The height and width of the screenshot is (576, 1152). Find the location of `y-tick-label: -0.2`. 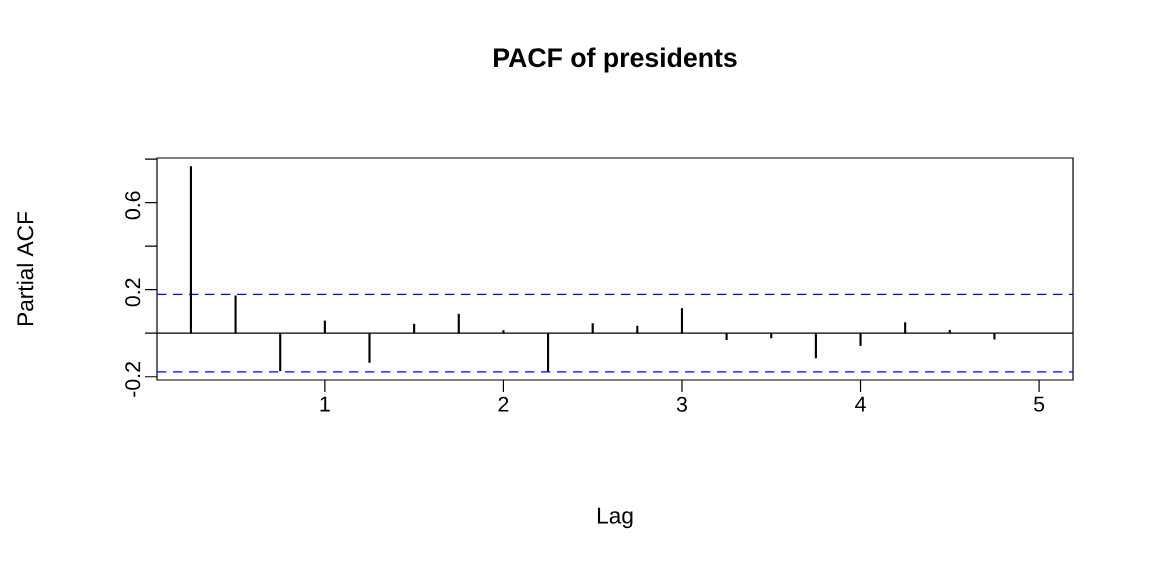

y-tick-label: -0.2 is located at coordinates (133, 379).